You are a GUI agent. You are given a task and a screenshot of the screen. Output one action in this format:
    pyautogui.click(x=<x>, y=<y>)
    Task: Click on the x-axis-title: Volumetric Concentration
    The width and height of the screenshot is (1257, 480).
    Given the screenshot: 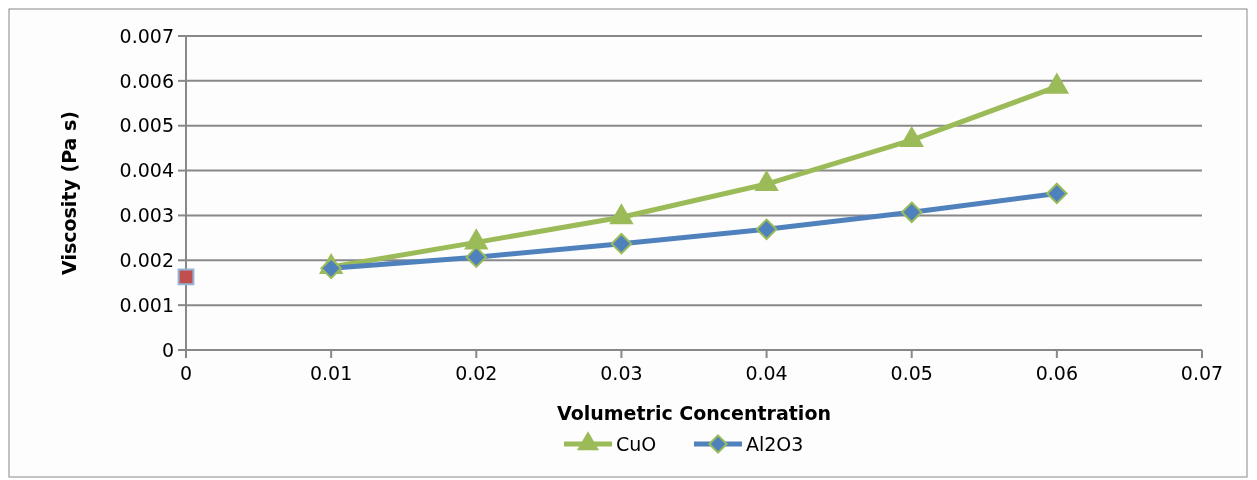 What is the action you would take?
    pyautogui.click(x=694, y=413)
    